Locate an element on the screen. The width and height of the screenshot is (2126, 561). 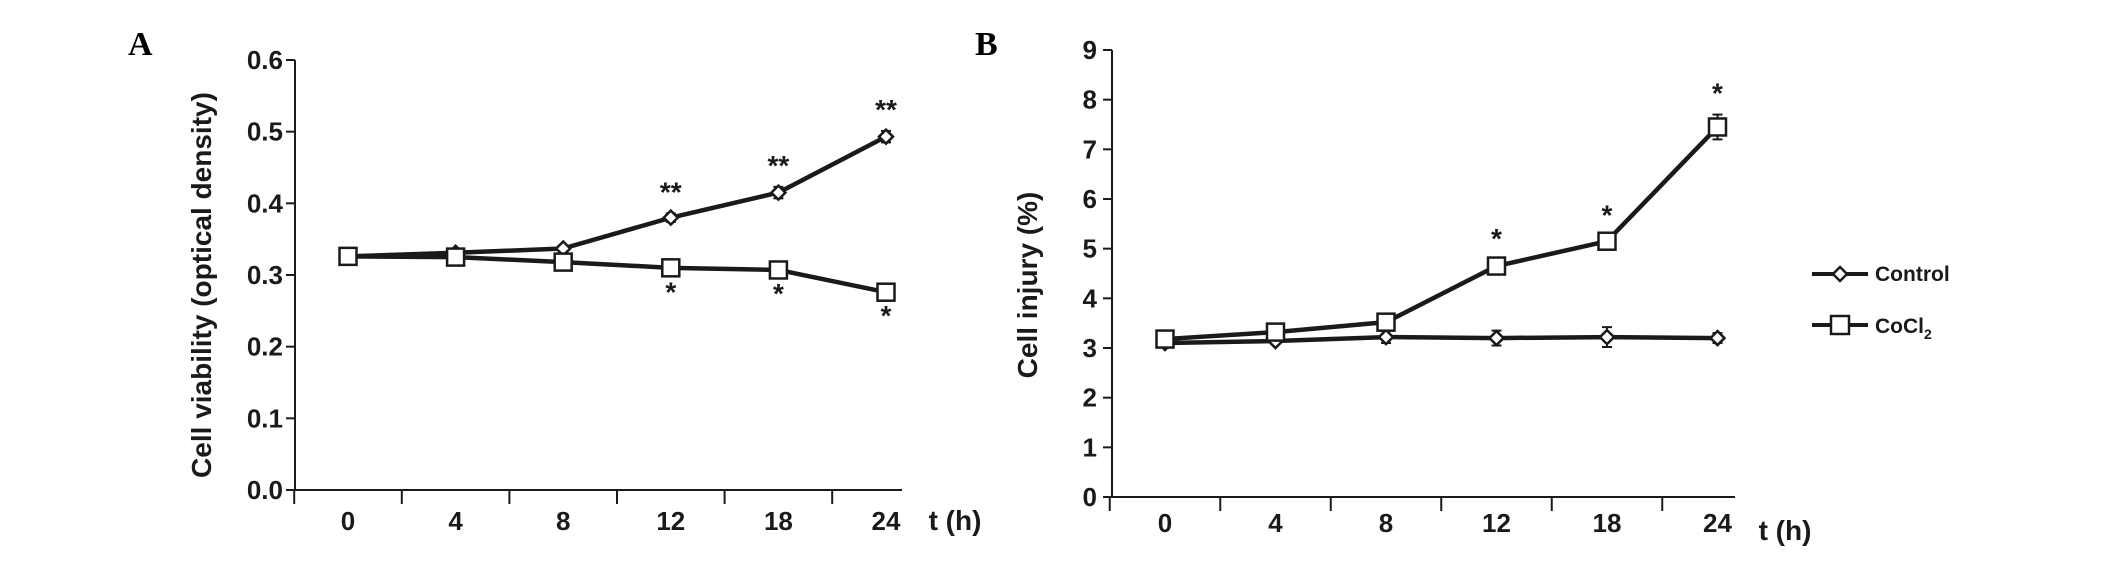
legend-cocl2-subscript: 2 is located at coordinates (1928, 334).